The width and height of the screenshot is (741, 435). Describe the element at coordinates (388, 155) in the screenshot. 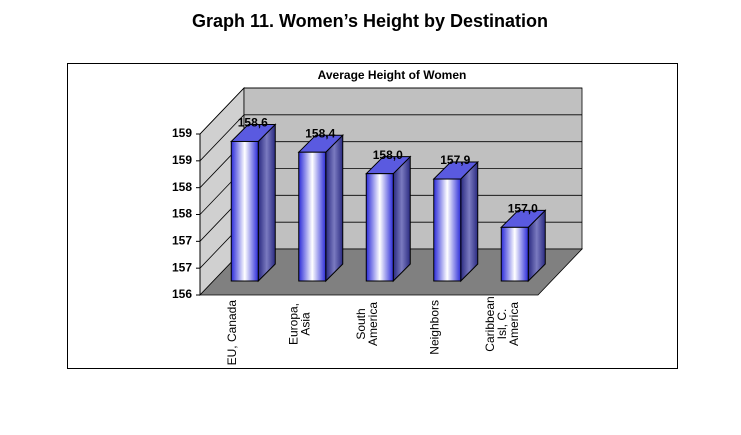

I see `value-label: 158,0` at that location.